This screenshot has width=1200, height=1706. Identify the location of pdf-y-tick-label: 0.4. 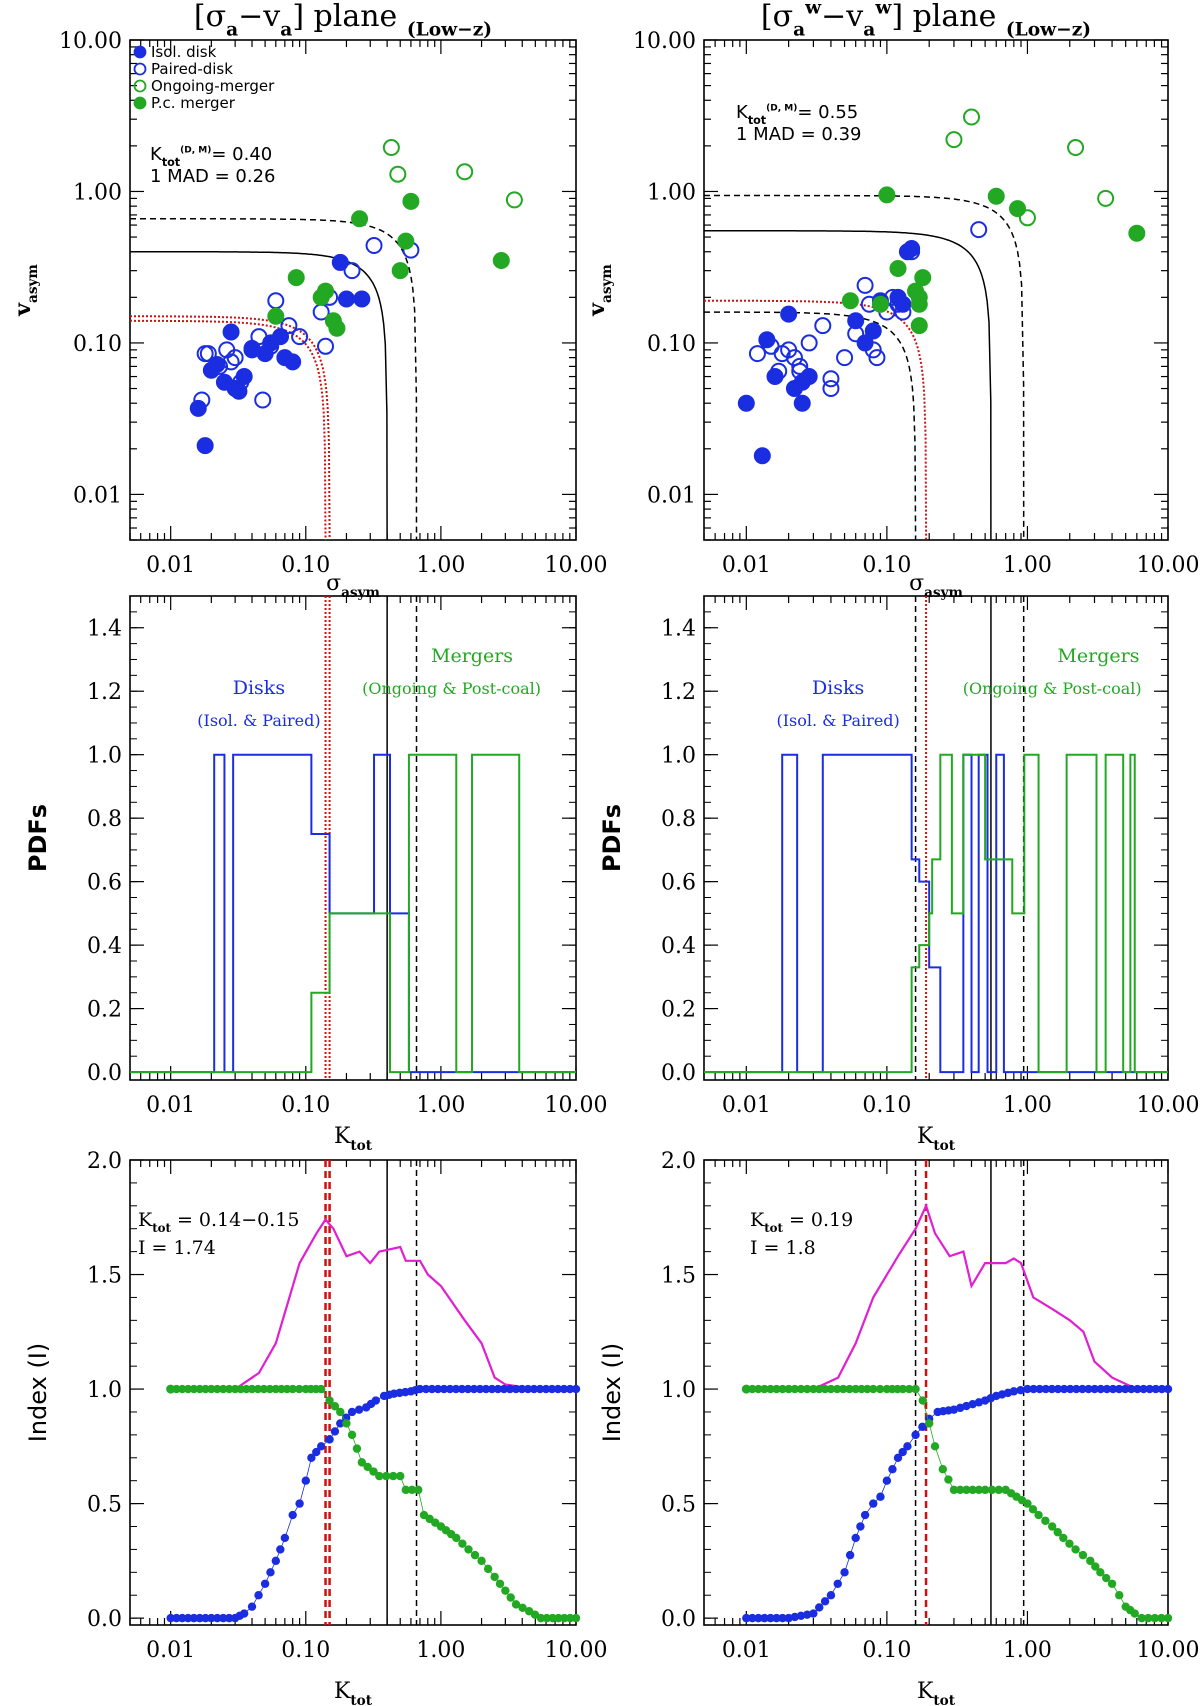
(104, 946).